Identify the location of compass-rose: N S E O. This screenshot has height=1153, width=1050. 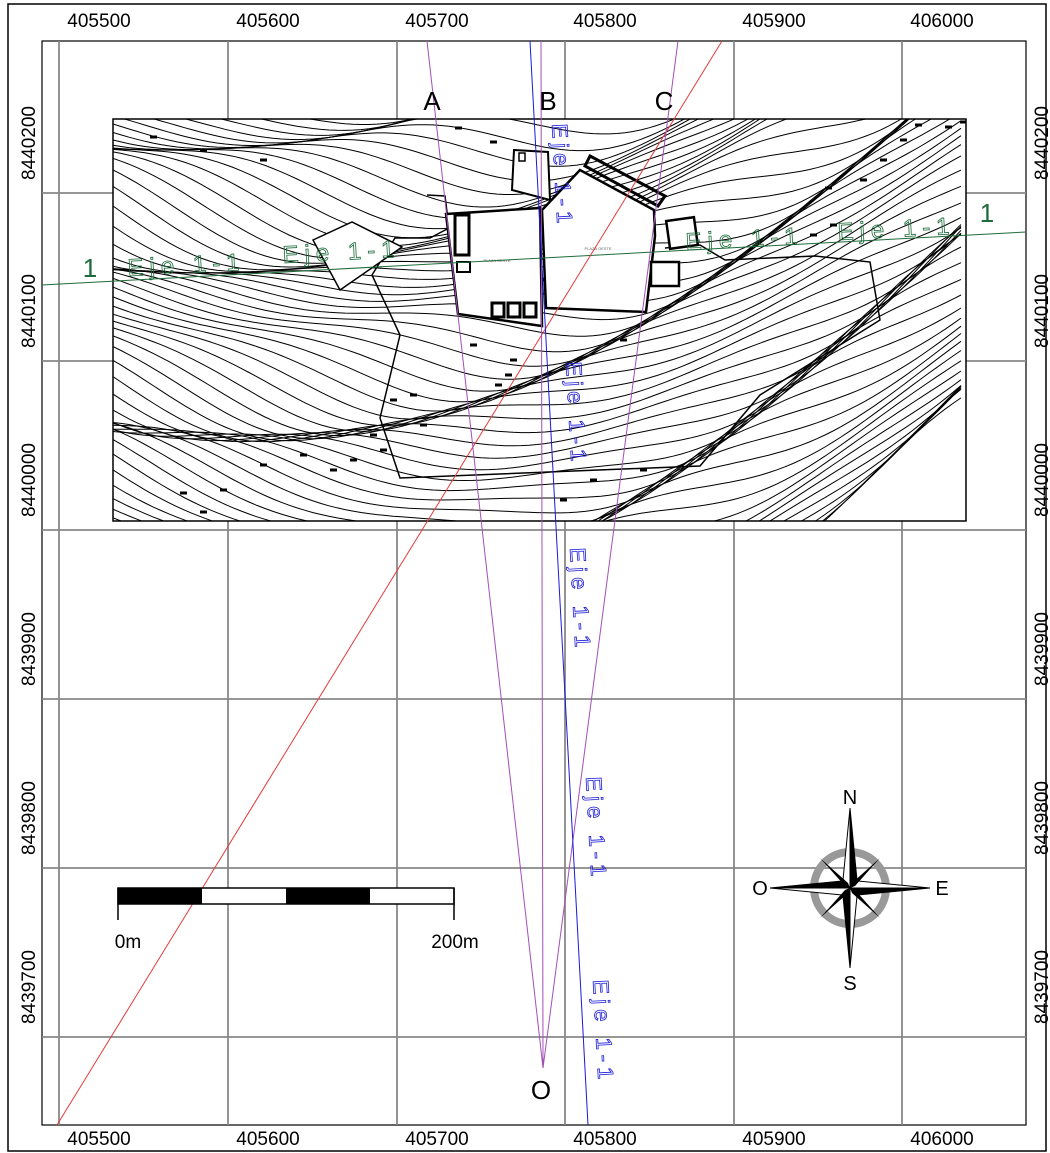
(850, 891).